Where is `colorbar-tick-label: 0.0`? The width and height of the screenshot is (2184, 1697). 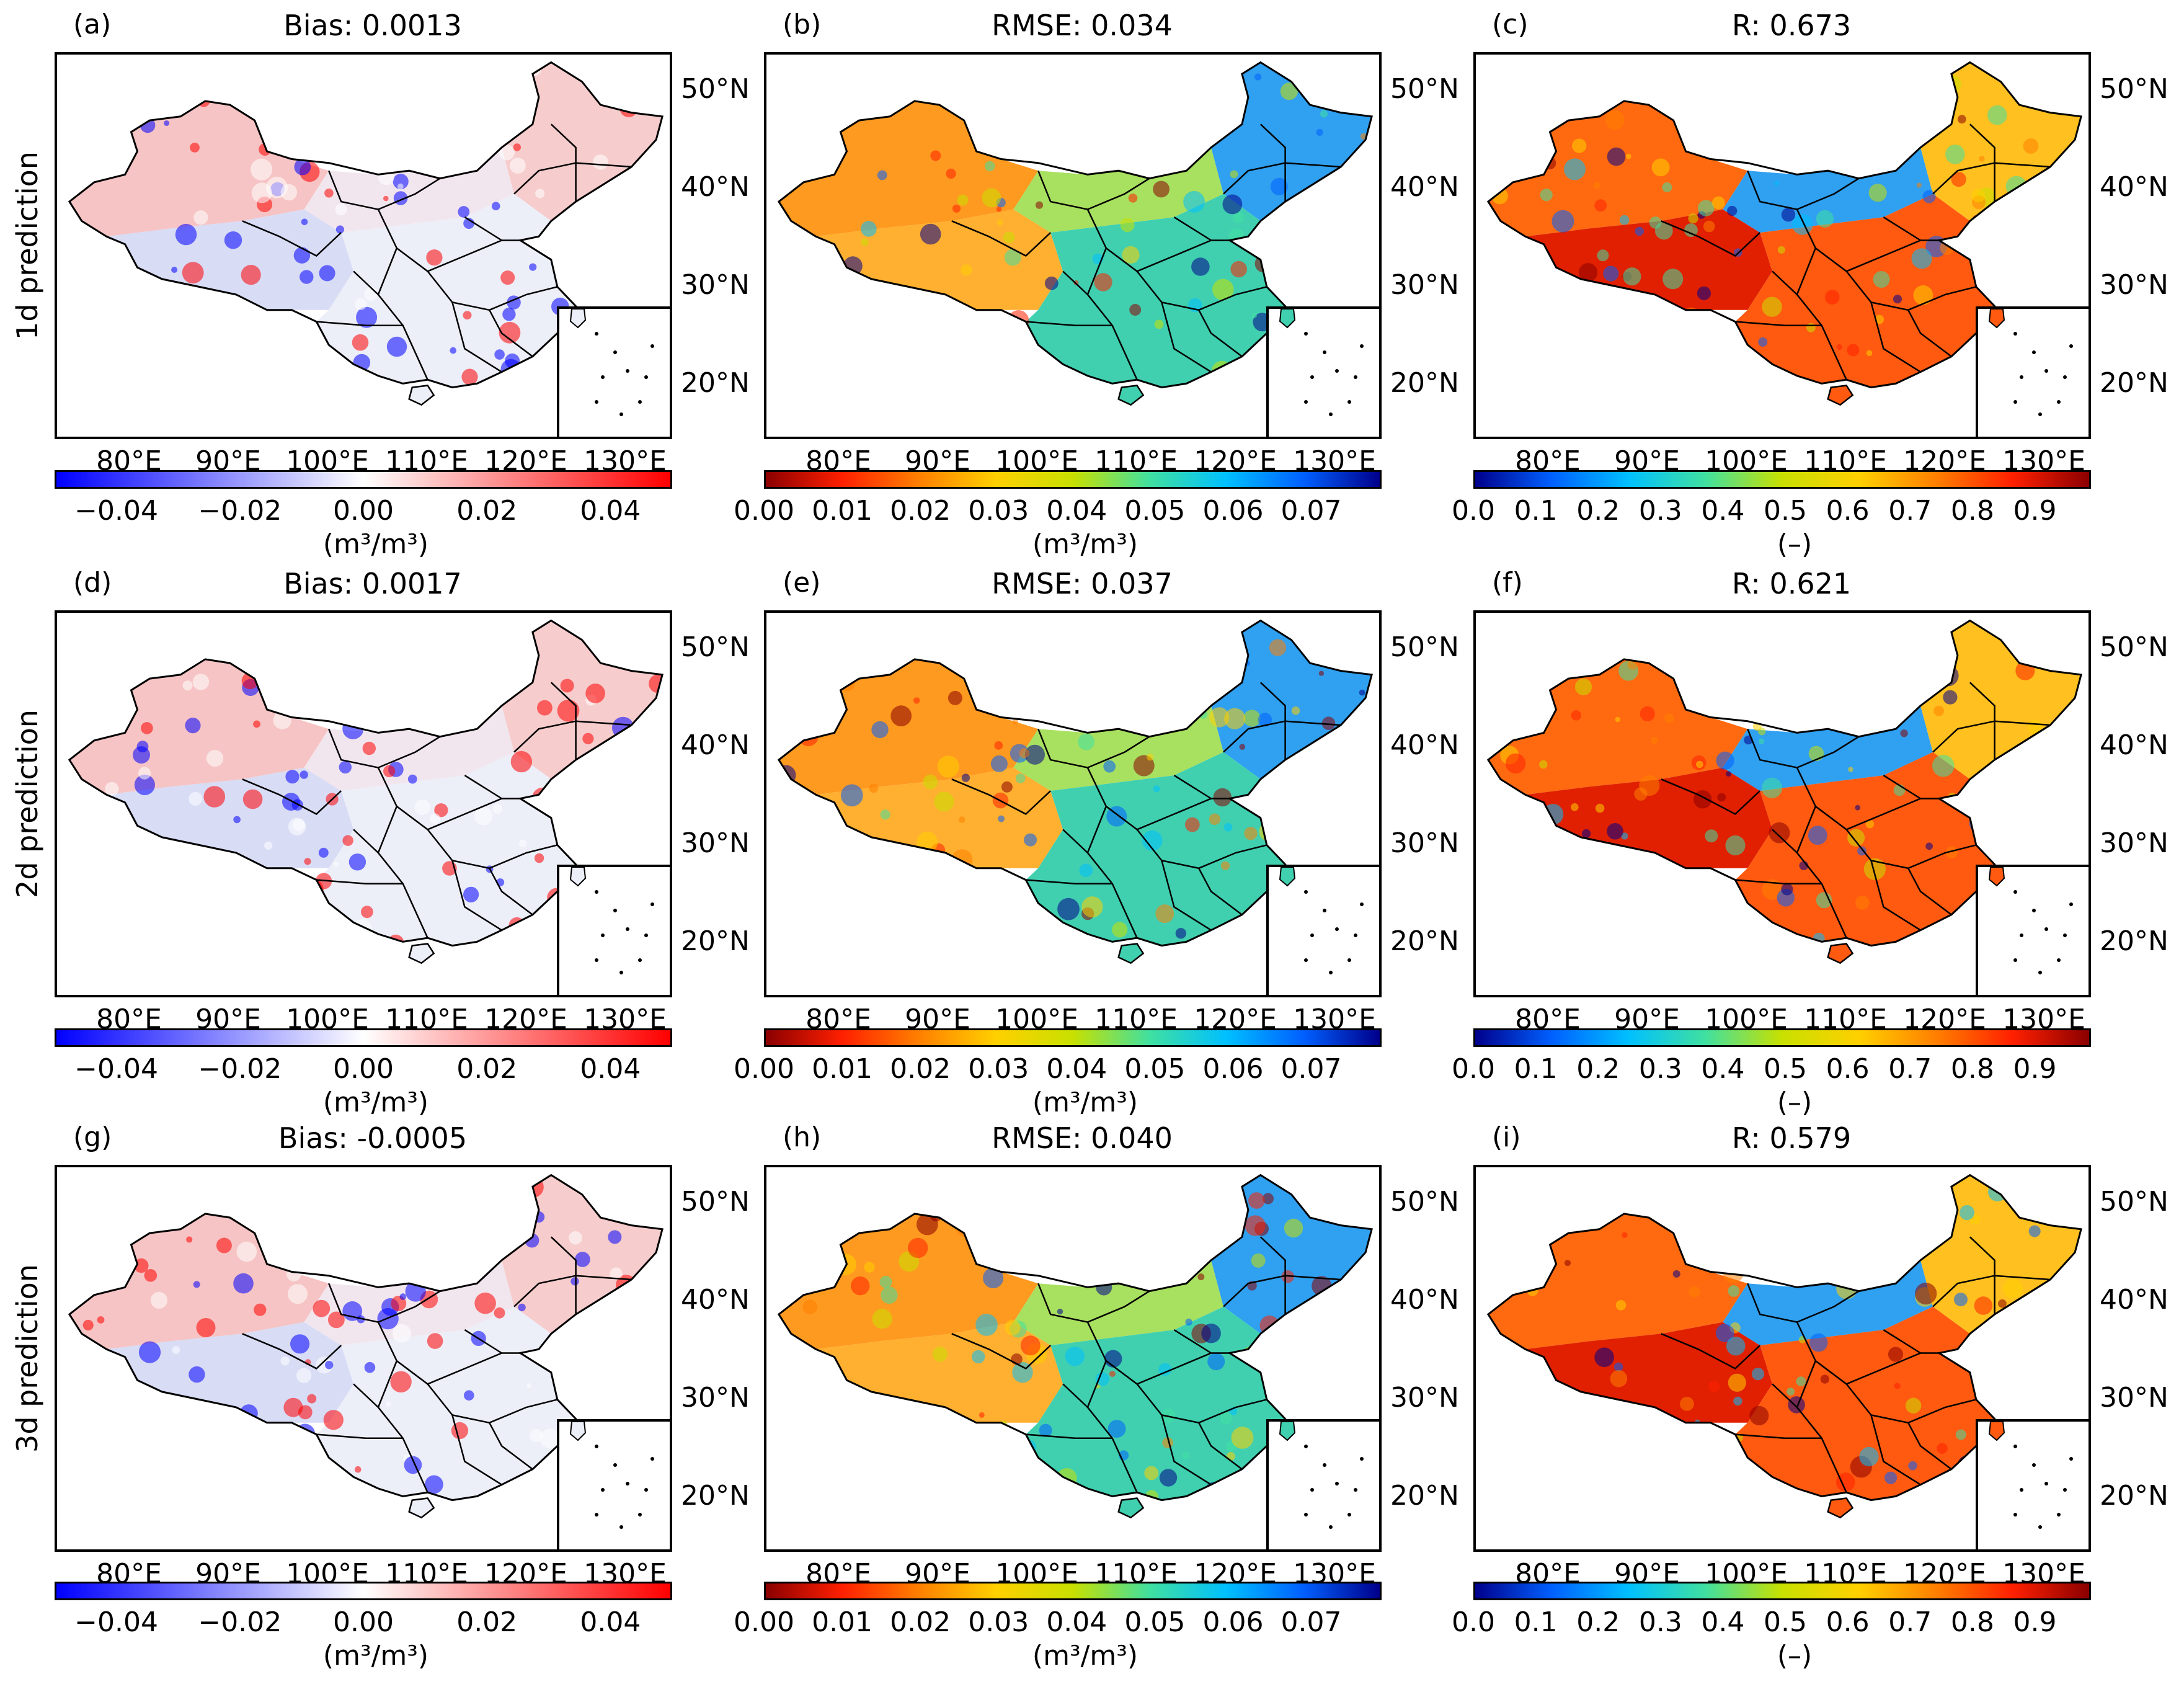 colorbar-tick-label: 0.0 is located at coordinates (1473, 1622).